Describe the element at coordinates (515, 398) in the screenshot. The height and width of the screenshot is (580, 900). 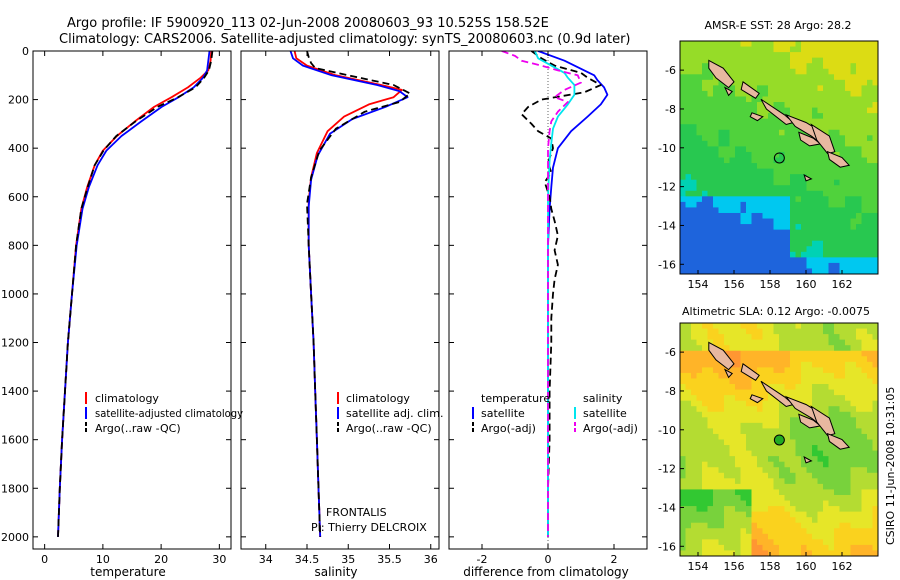
I see `legend-header-temperature: temperature` at that location.